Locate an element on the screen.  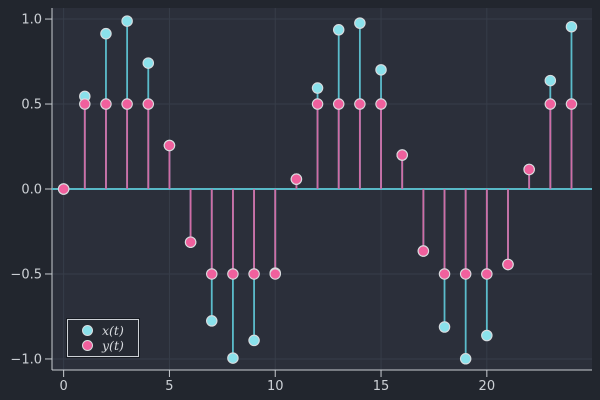
legend-entry-x: x(t) is located at coordinates (110, 330).